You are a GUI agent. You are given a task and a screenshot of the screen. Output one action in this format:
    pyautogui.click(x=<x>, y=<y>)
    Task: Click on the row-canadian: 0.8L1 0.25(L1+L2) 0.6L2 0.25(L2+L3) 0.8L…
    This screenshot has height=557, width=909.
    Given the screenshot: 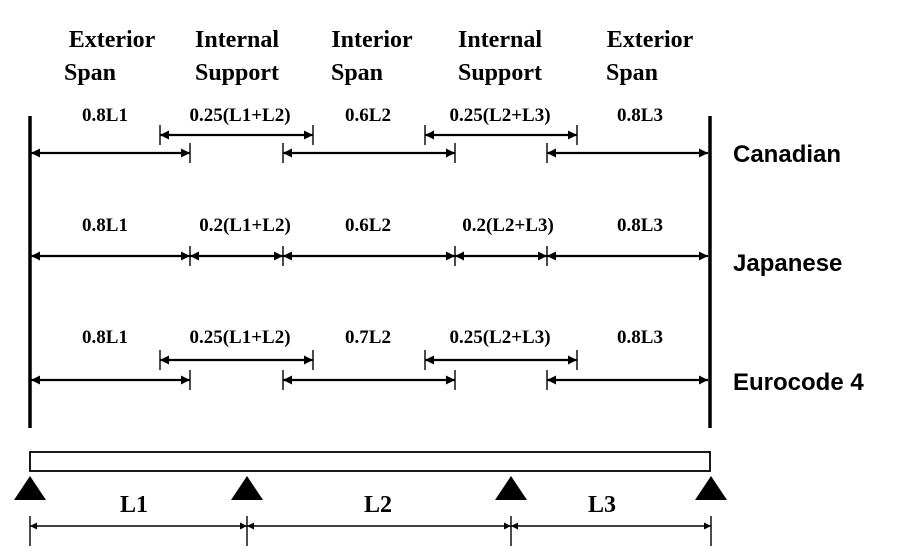 What is the action you would take?
    pyautogui.click(x=436, y=136)
    